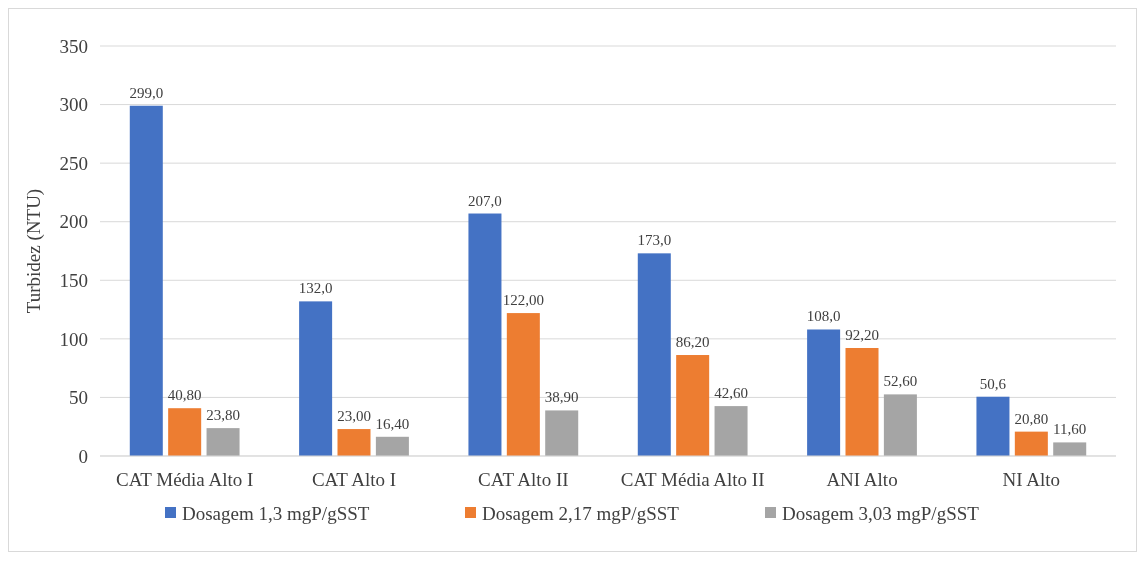  What do you see at coordinates (392, 423) in the screenshot?
I see `data-label: 16,40` at bounding box center [392, 423].